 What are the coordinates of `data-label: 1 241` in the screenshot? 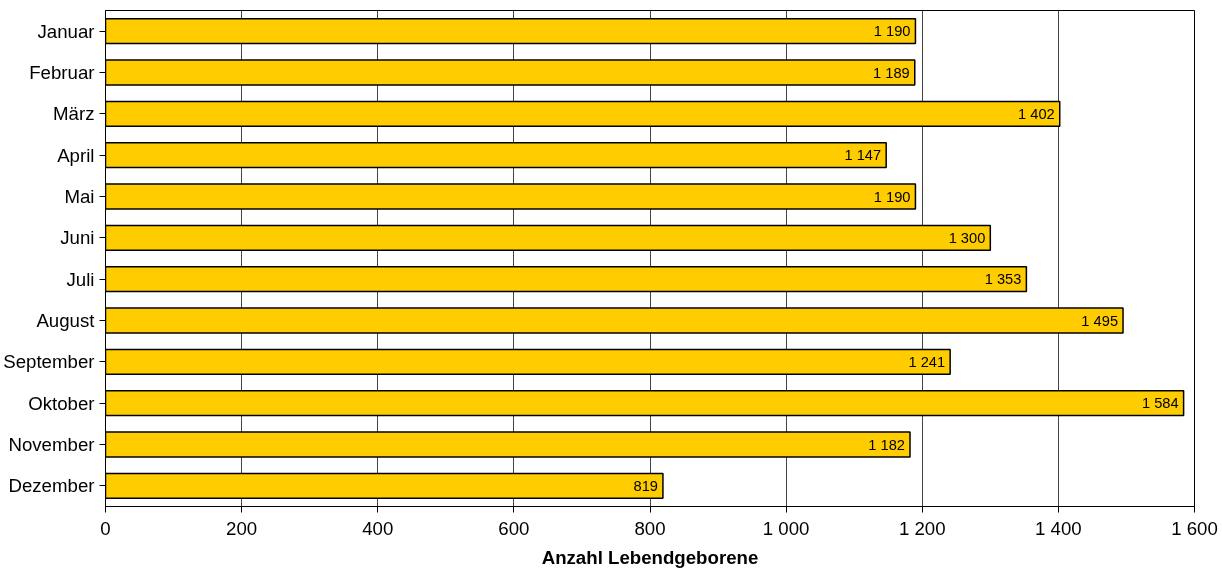 It's located at (927, 361).